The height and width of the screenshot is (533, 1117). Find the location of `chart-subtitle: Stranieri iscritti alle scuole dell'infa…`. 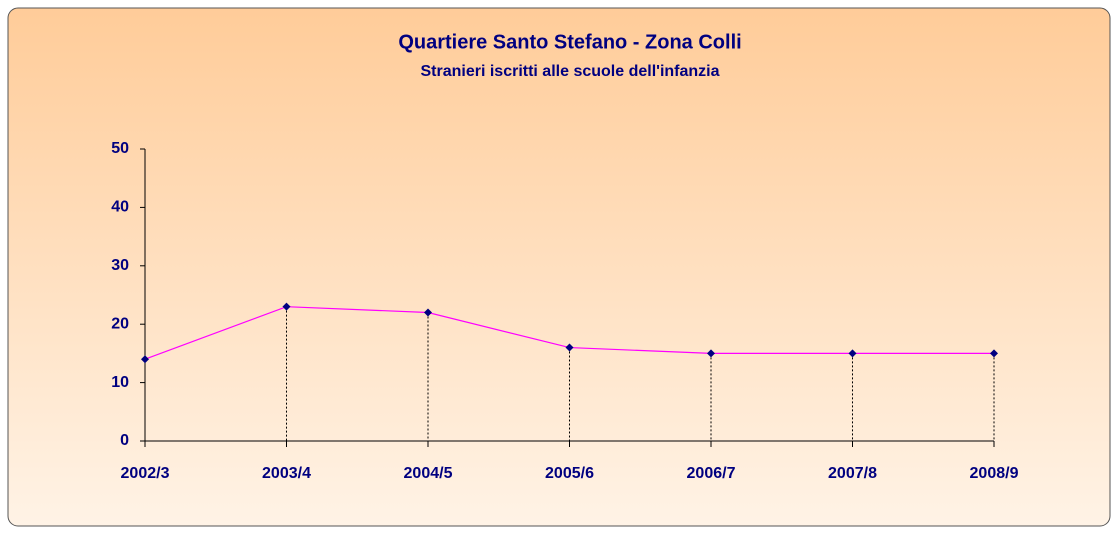

chart-subtitle: Stranieri iscritti alle scuole dell'infa… is located at coordinates (569, 71).